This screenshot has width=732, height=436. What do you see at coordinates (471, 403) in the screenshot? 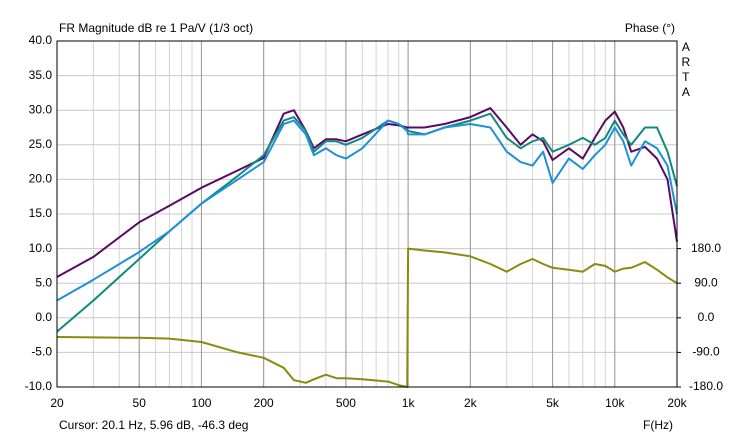
I see `x-tick-label: 2k` at bounding box center [471, 403].